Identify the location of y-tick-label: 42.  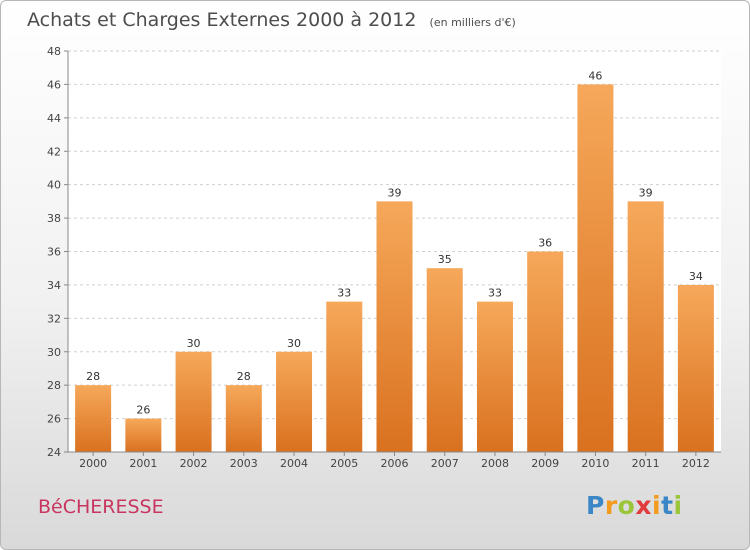
(54, 151).